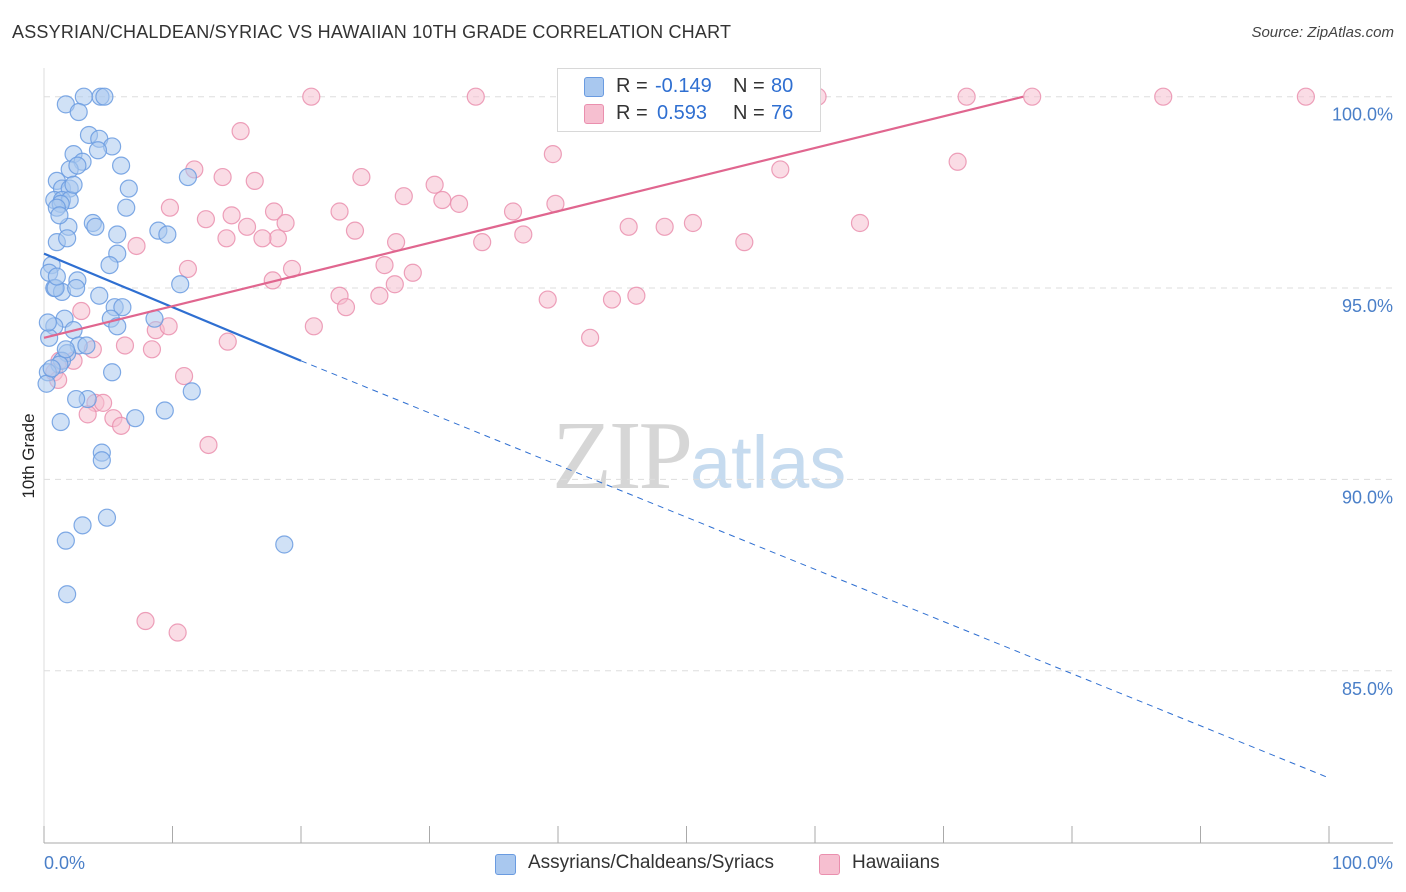 This screenshot has height=892, width=1406. What do you see at coordinates (889, 864) in the screenshot?
I see `bottom-legend-item-hawaiians: Hawaiians` at bounding box center [889, 864].